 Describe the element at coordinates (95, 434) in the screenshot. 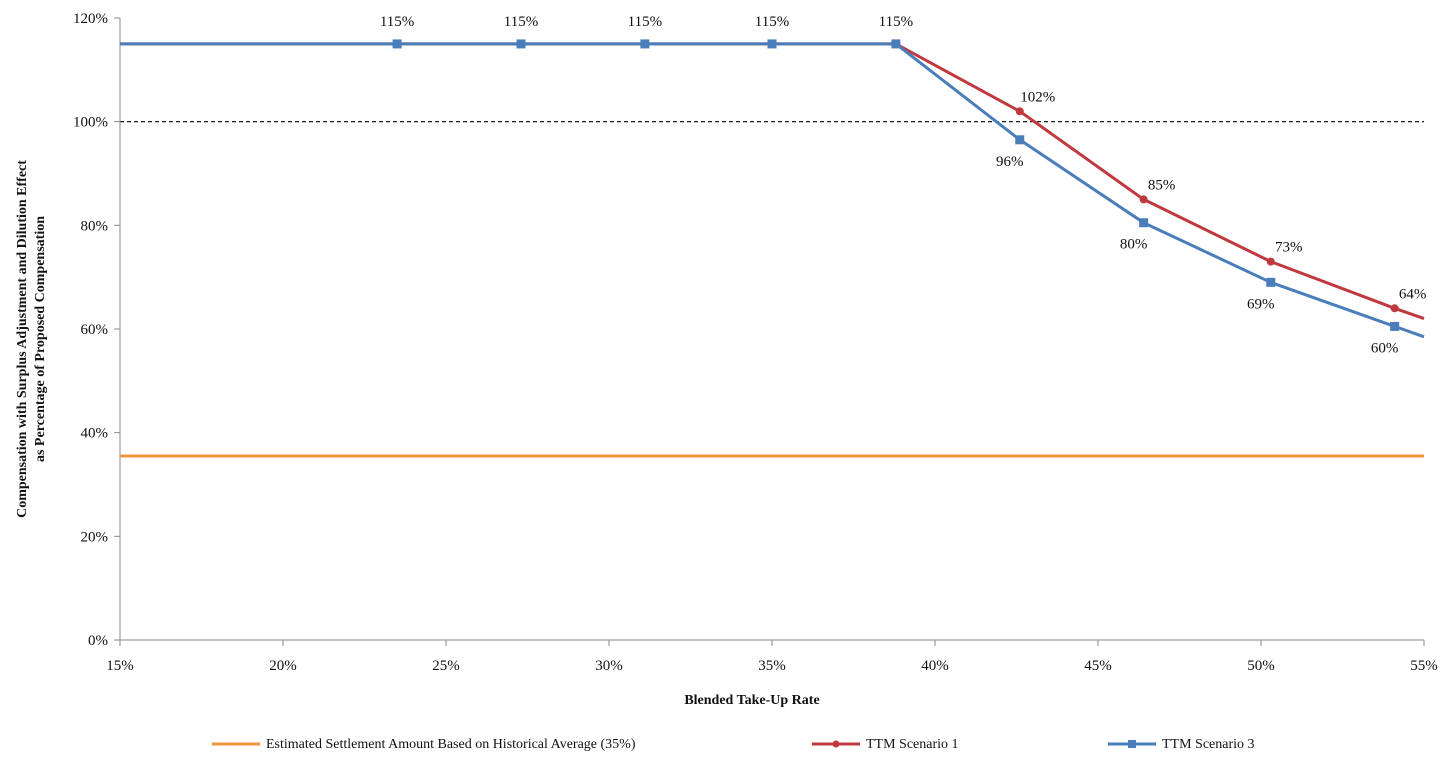

I see `y-tick-label: 40%` at that location.